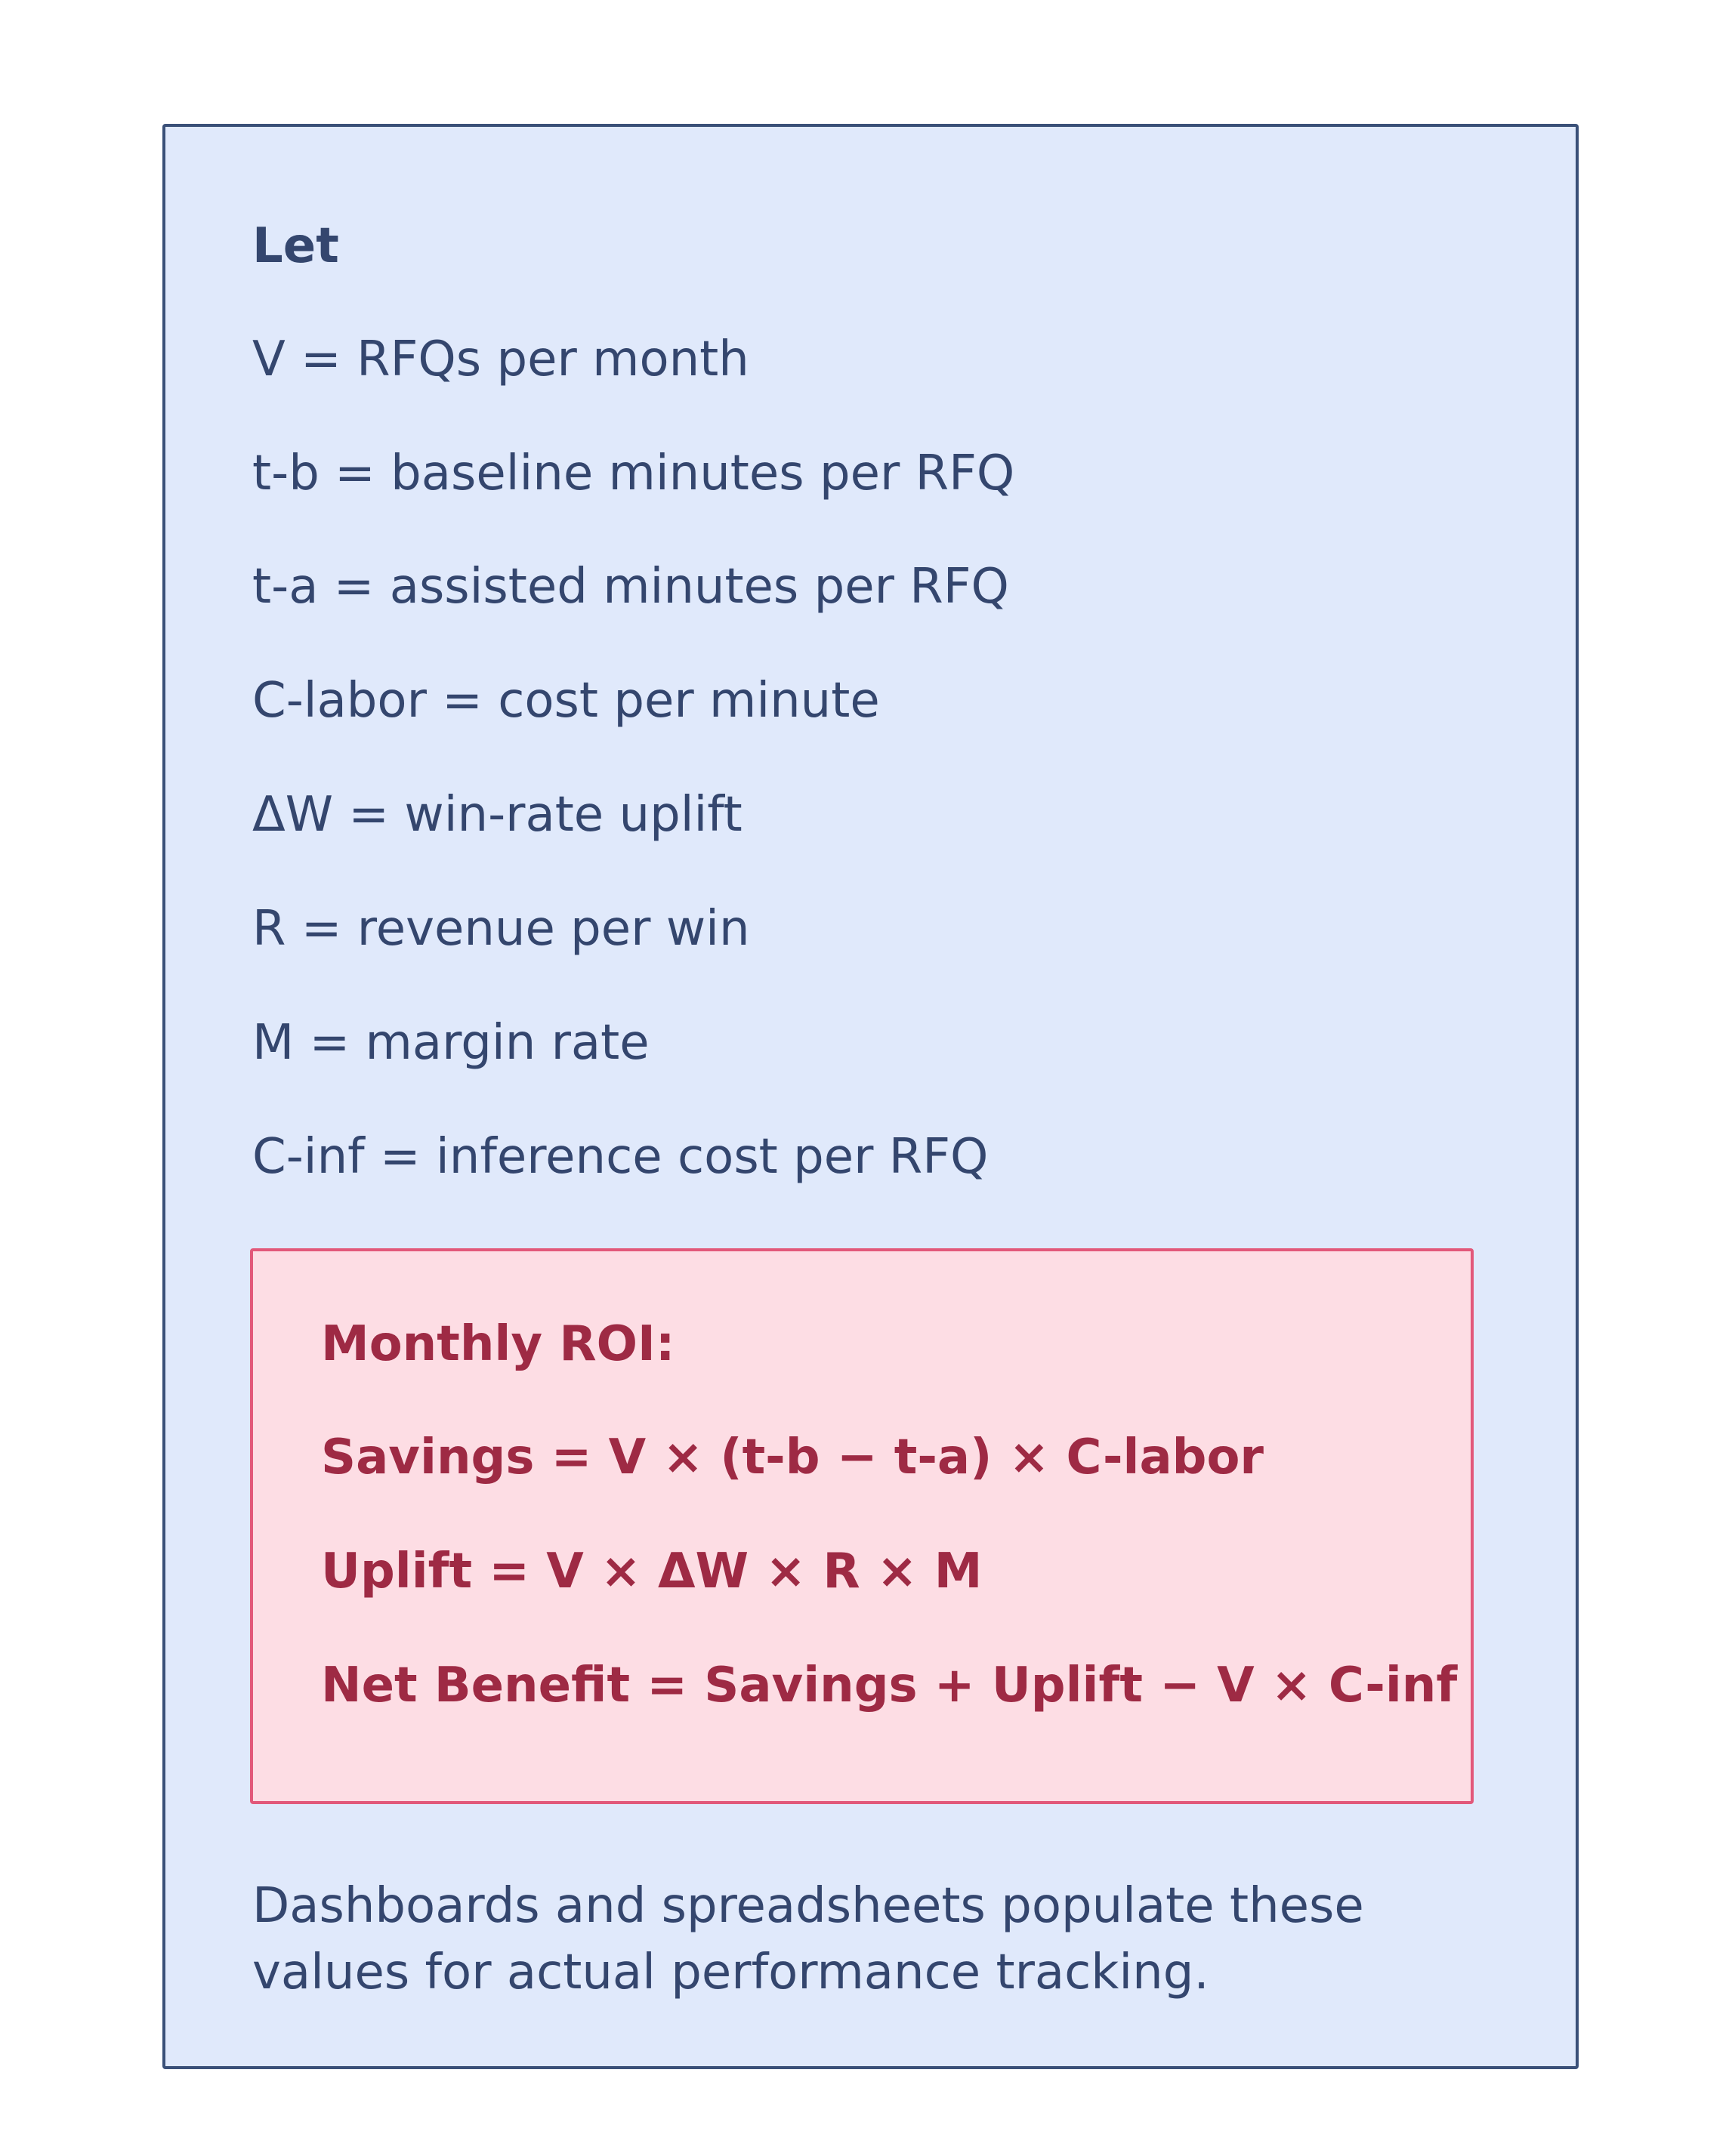  What do you see at coordinates (296, 246) in the screenshot?
I see `intro-label: Let` at bounding box center [296, 246].